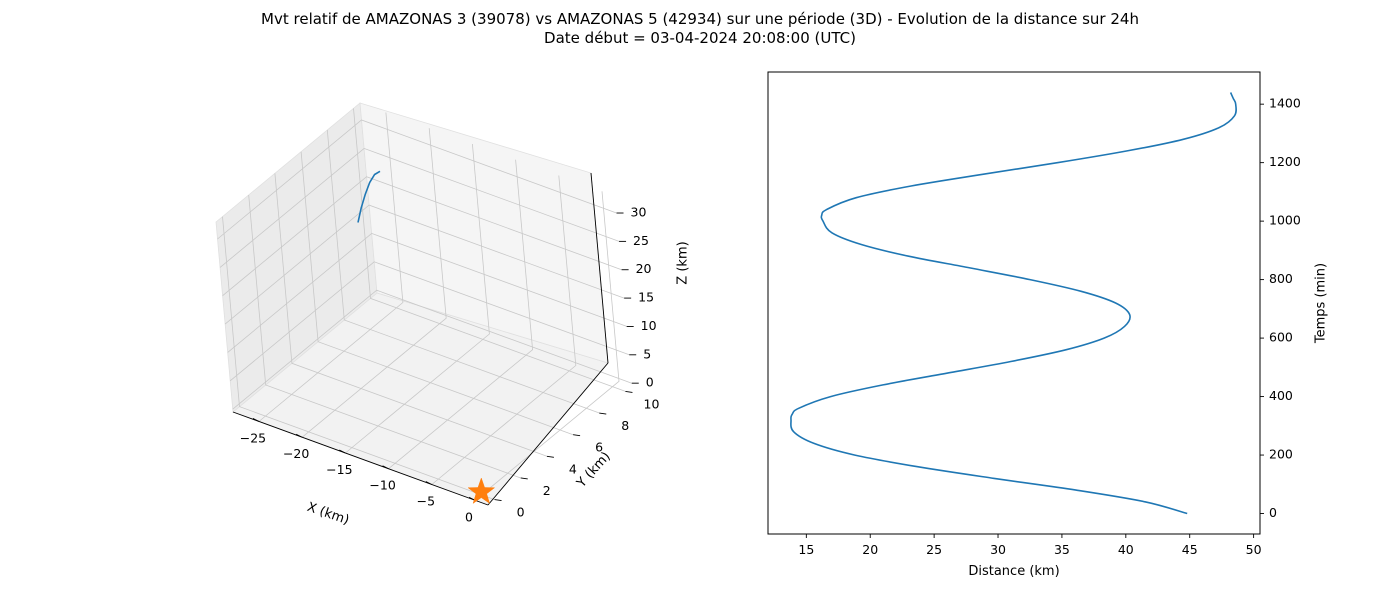 The width and height of the screenshot is (1400, 600). What do you see at coordinates (1126, 549) in the screenshot?
I see `x-tick-label: 40` at bounding box center [1126, 549].